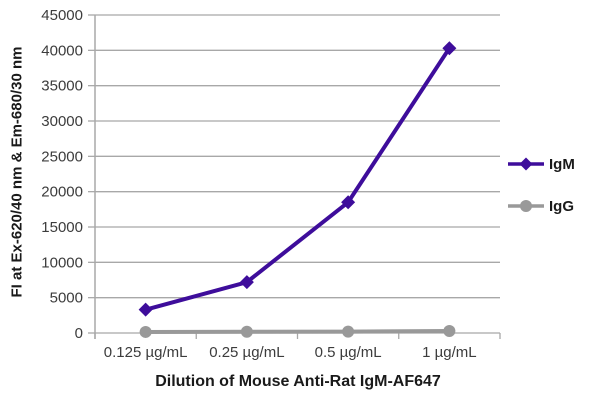 This screenshot has height=405, width=600. Describe the element at coordinates (62, 121) in the screenshot. I see `y-tick-label: 30000` at that location.